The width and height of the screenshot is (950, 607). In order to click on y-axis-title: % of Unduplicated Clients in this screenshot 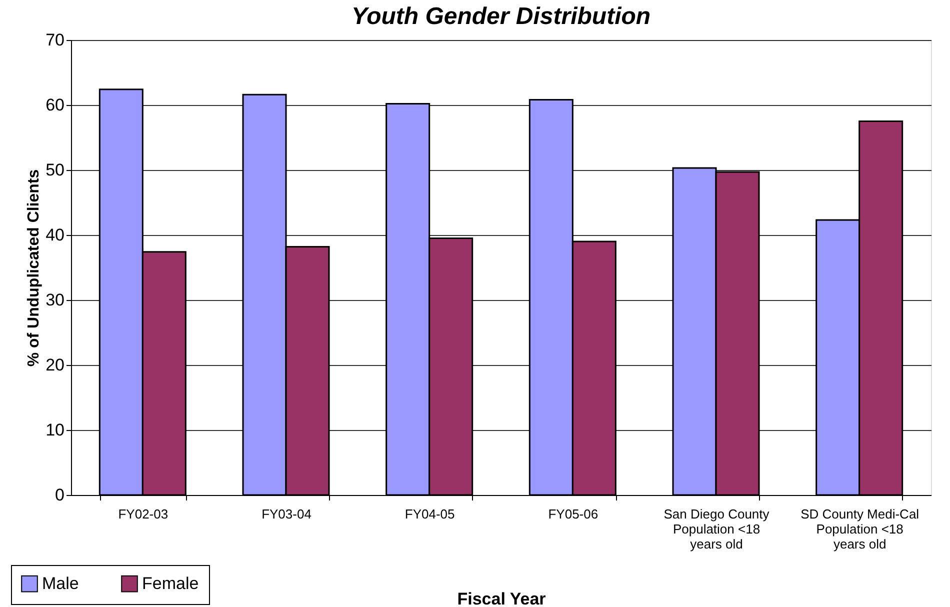, I will do `click(34, 268)`.